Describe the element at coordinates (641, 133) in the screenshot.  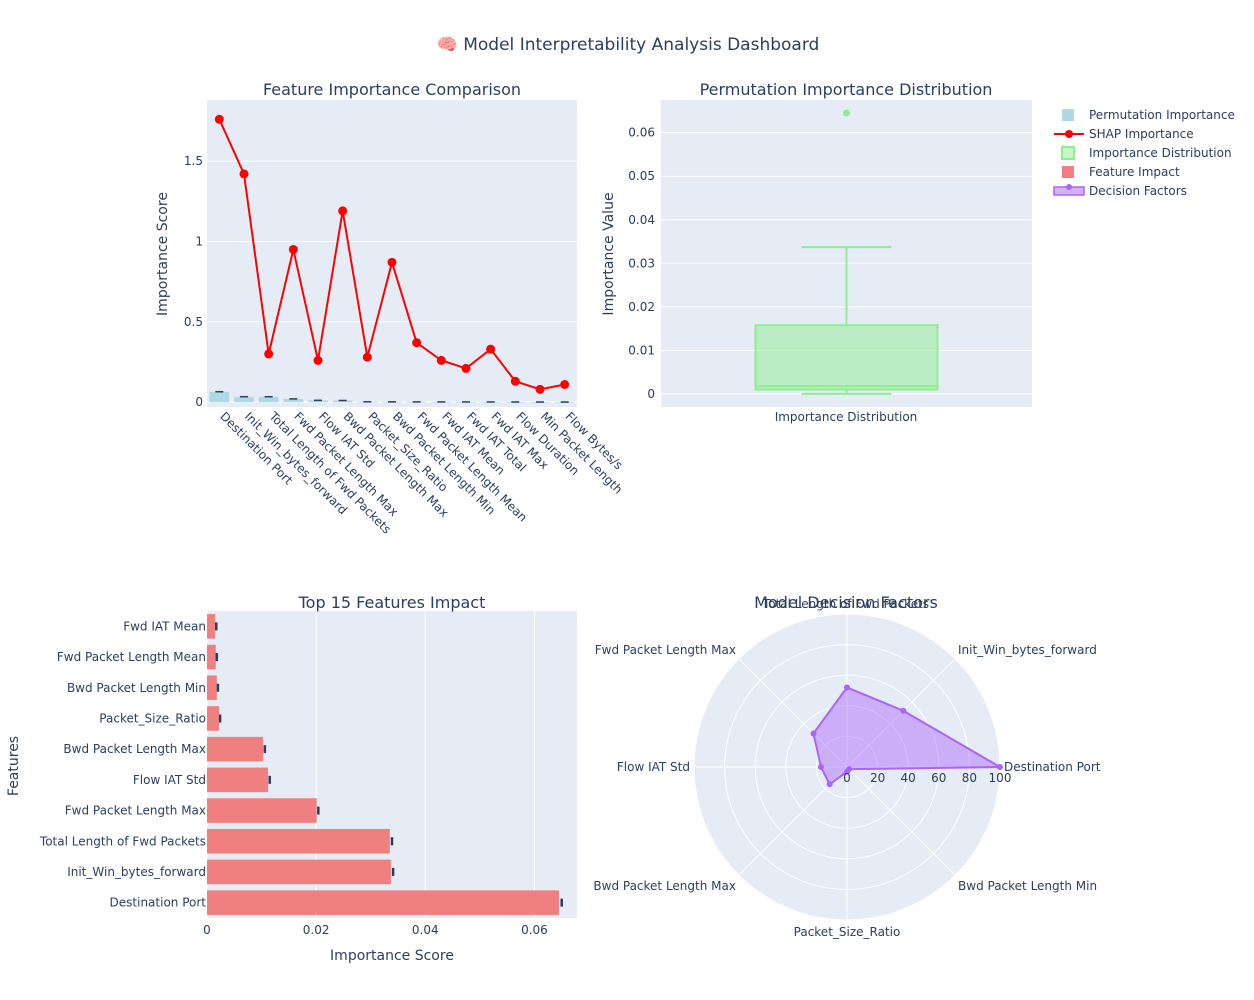
I see `y-tick-label: 0.06` at that location.